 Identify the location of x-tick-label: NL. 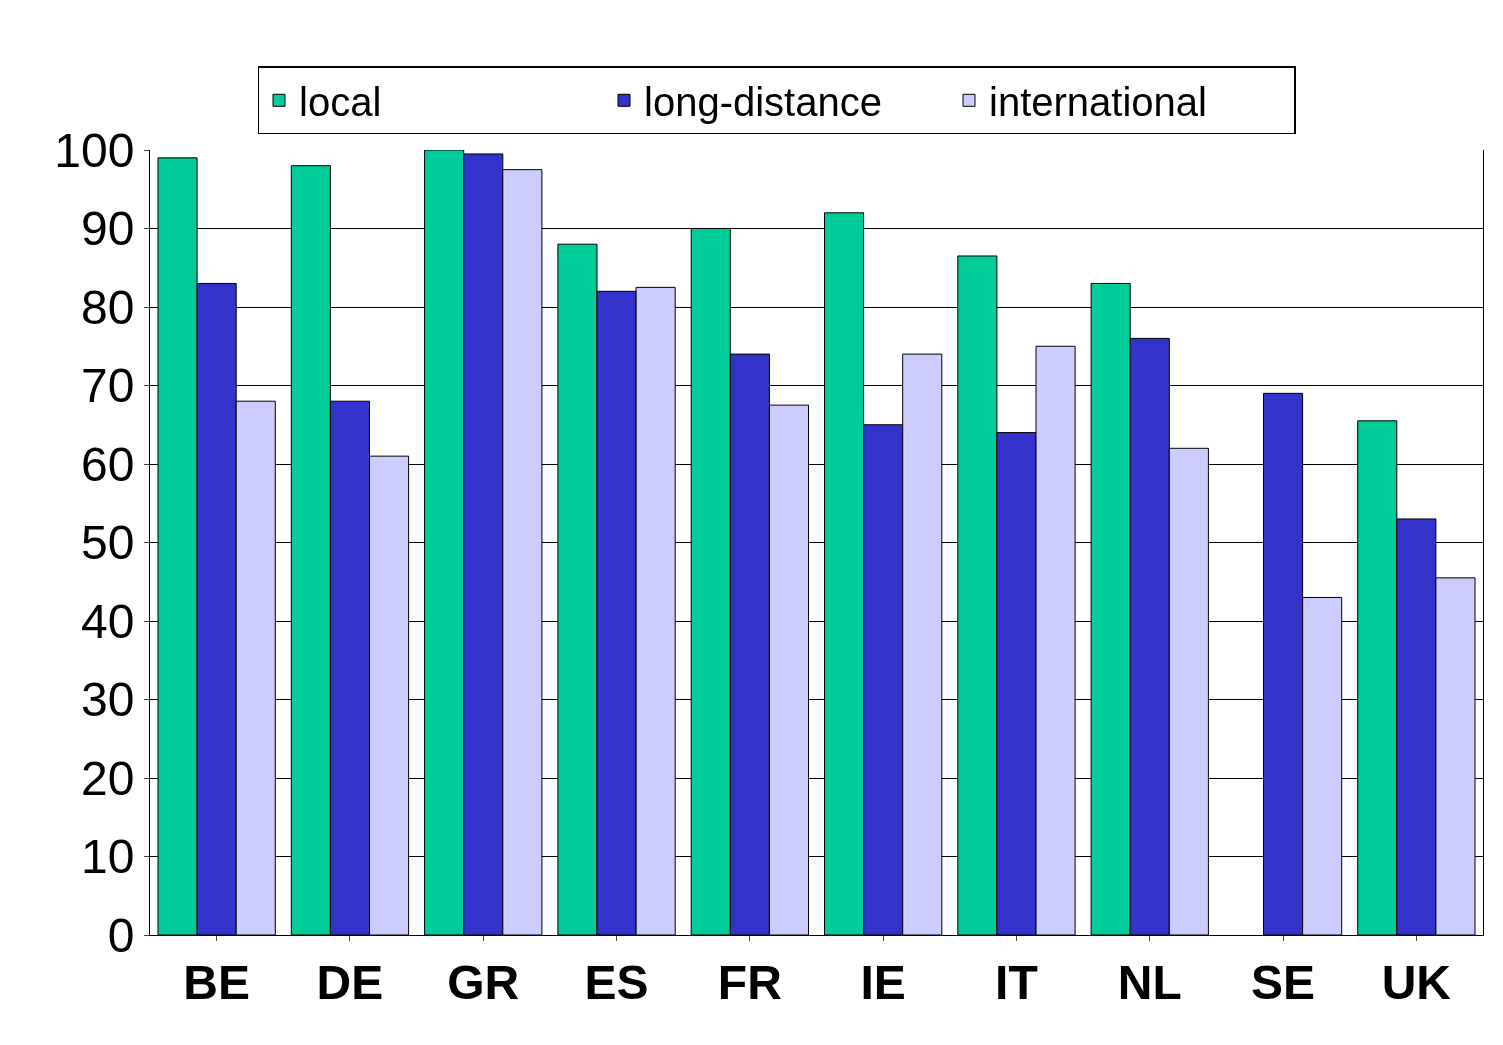
(1149, 982).